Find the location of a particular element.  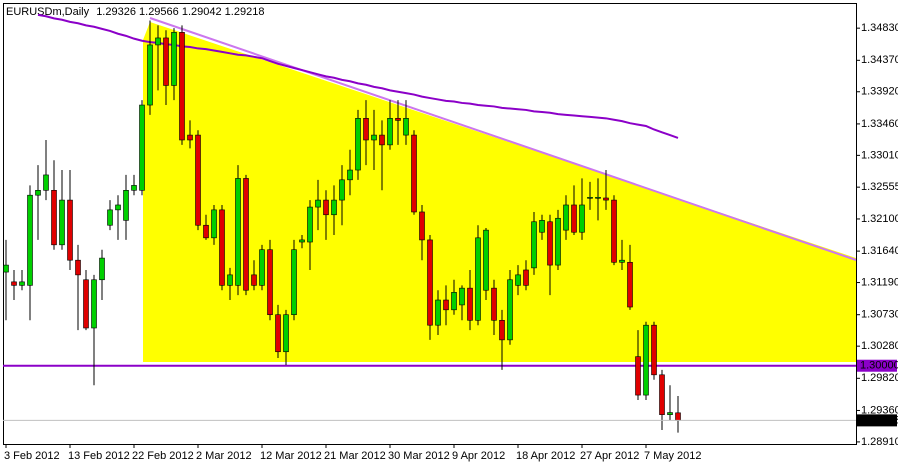

y-tick-label: 1.32100 is located at coordinates (879, 219).